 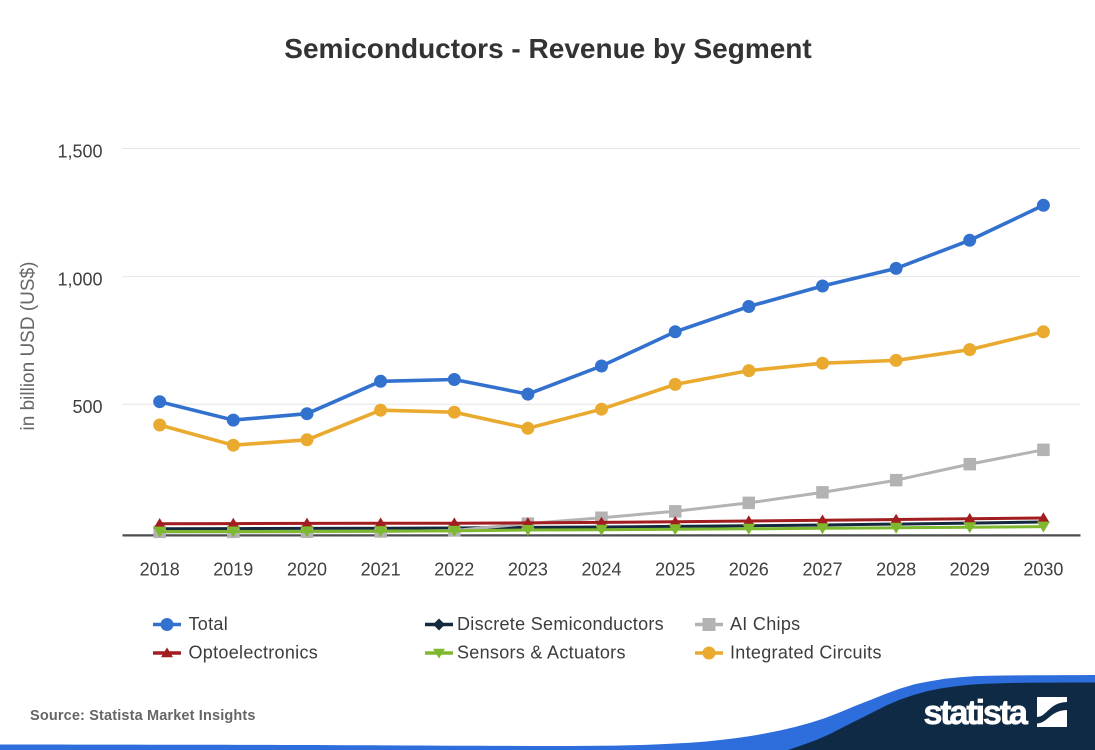 I want to click on svg-text: 2030, so click(x=1043, y=569).